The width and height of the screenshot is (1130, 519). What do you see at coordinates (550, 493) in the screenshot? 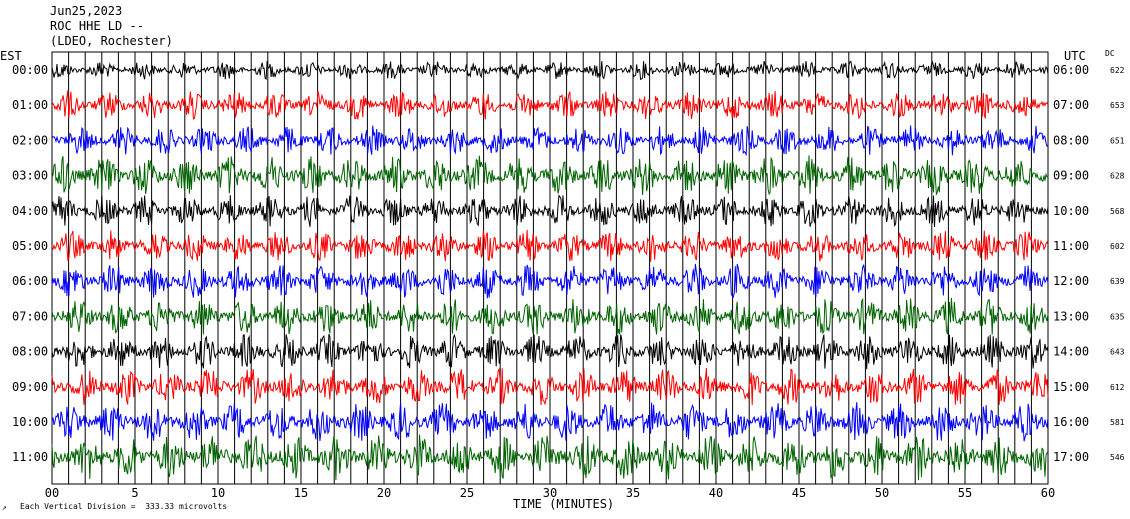
I see `x-tick-label: 30` at bounding box center [550, 493].